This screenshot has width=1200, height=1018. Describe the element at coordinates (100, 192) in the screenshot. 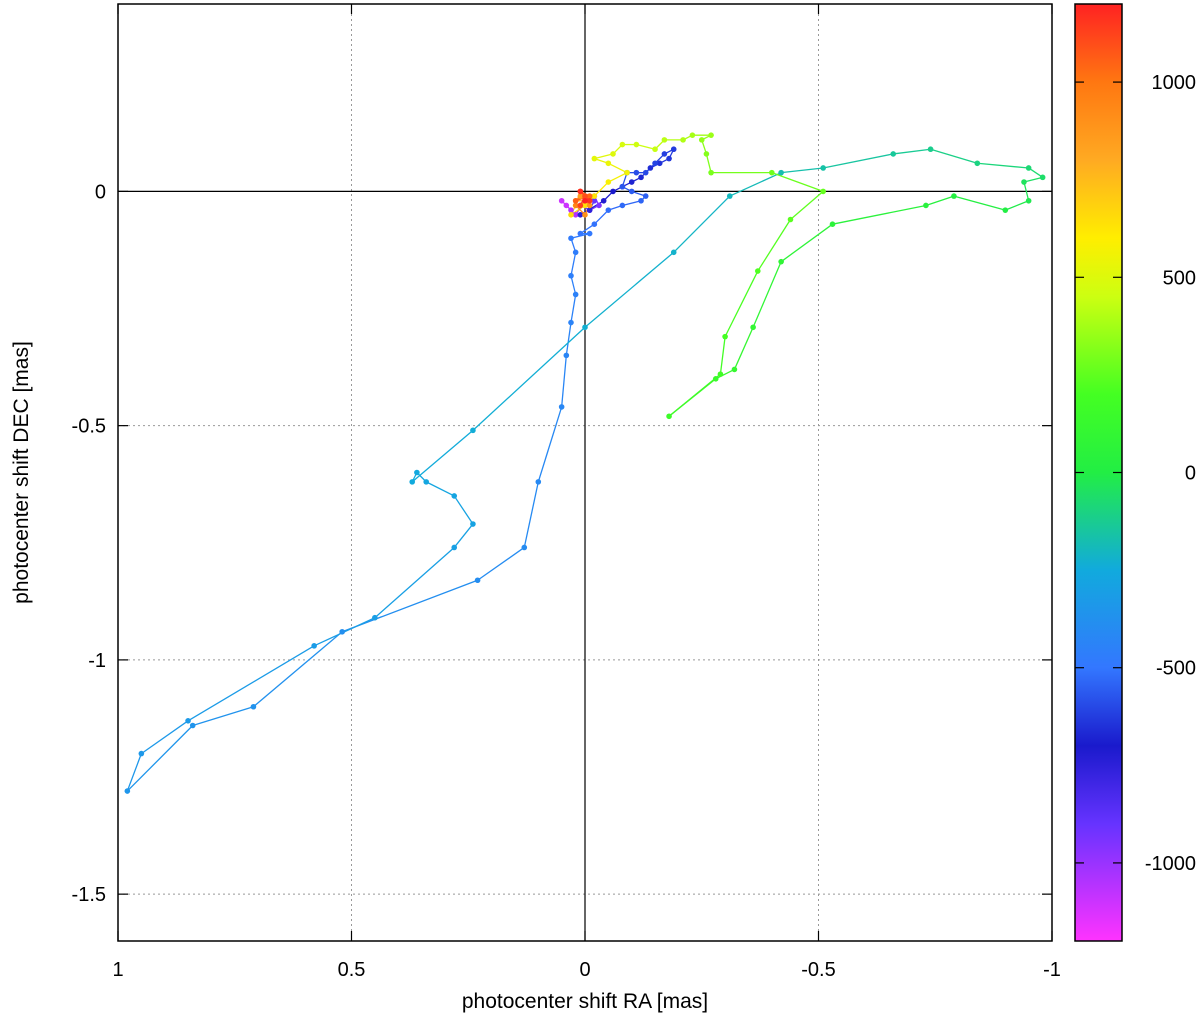

I see `y-tick-label: 0` at that location.